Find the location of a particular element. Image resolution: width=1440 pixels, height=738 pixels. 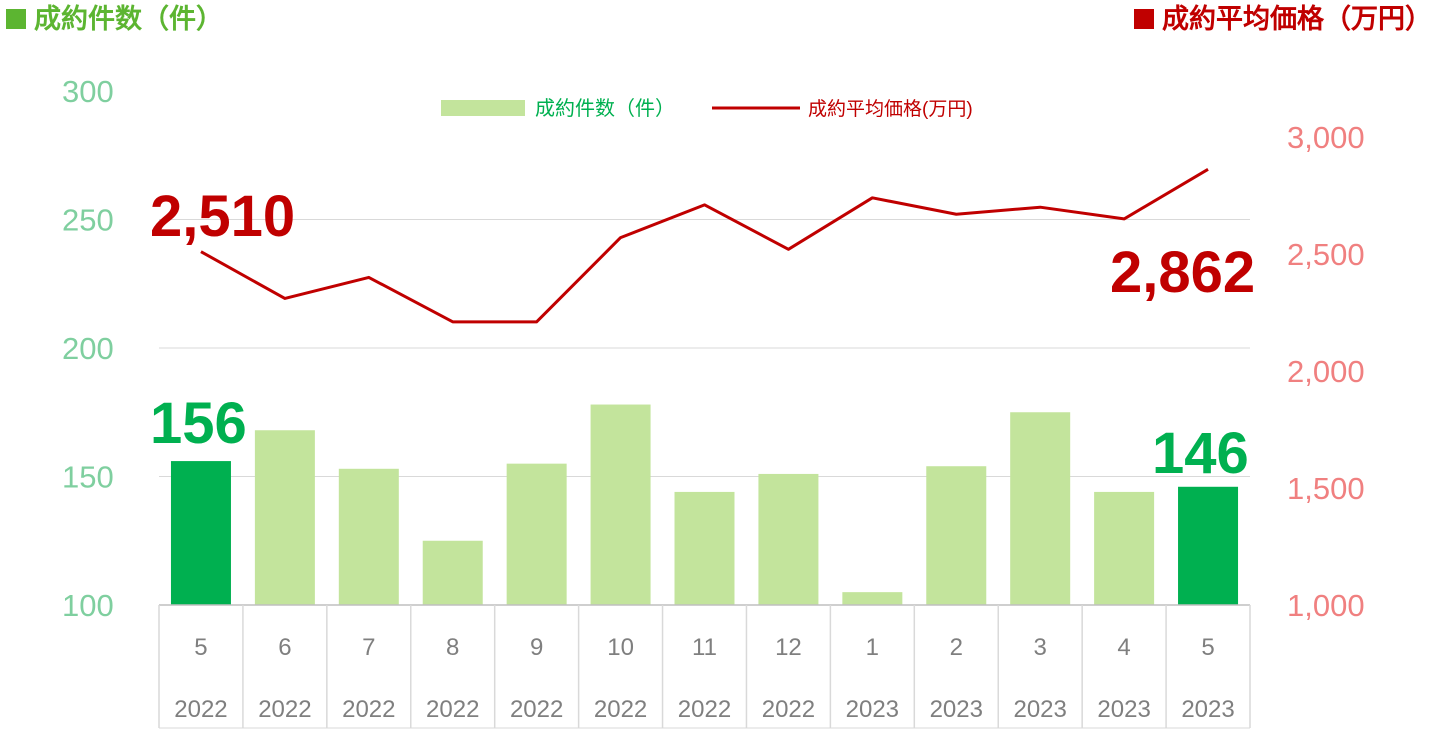

bar-data-label-first: 156 is located at coordinates (198, 423).